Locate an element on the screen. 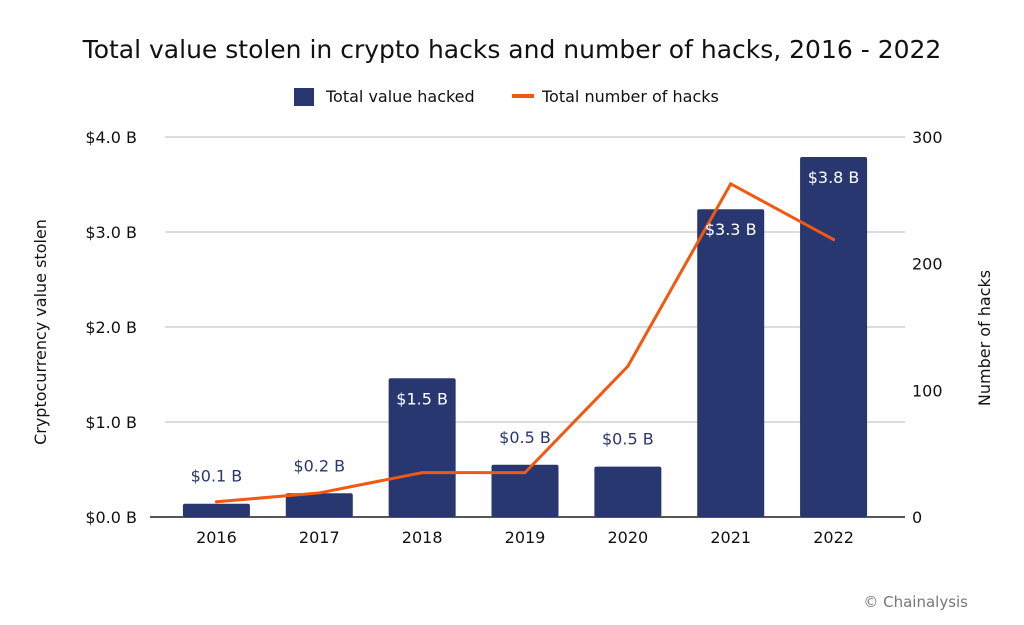 Image resolution: width=1024 pixels, height=625 pixels. y-left-tick-label: $4.0 B is located at coordinates (111, 137).